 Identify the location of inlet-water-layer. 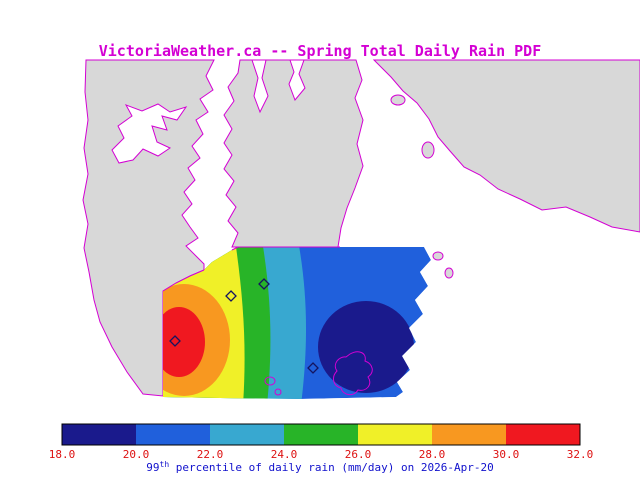
(208, 111).